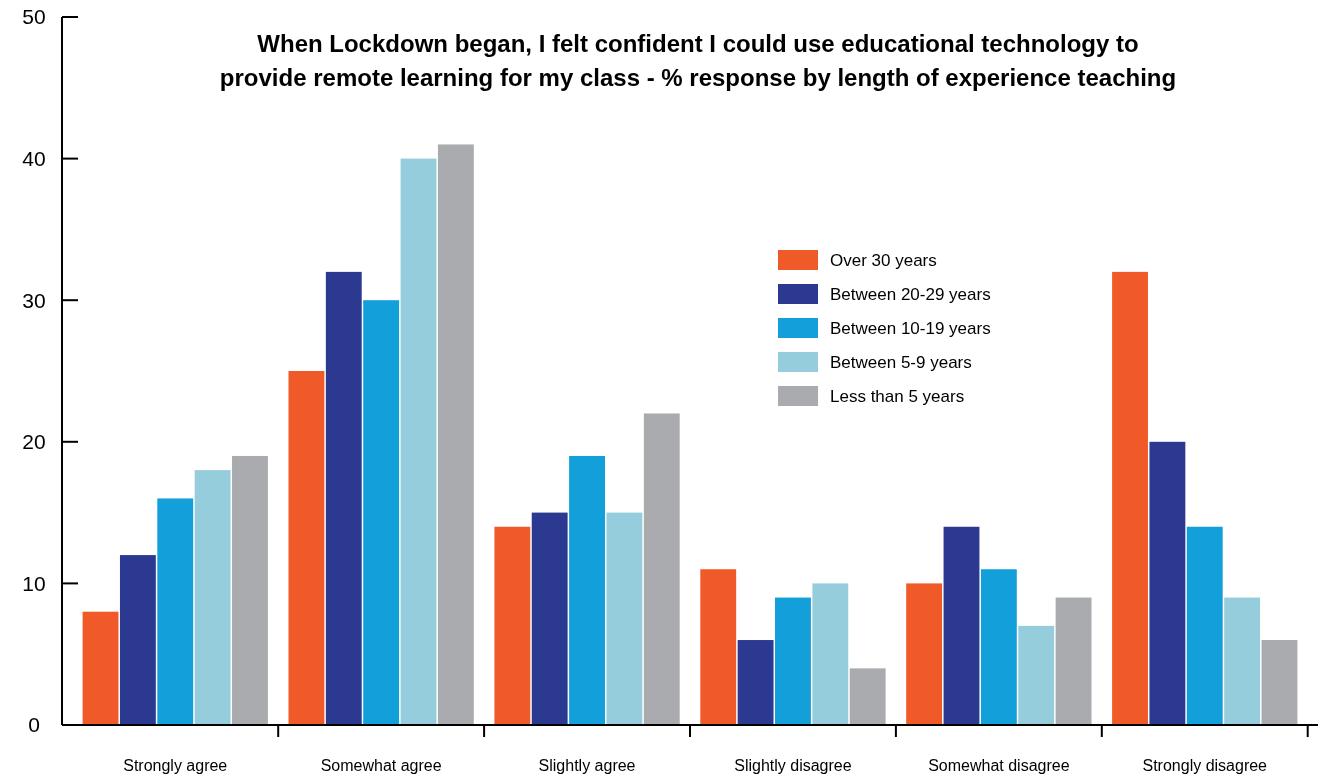 The width and height of the screenshot is (1323, 777). What do you see at coordinates (587, 765) in the screenshot?
I see `x-tick-label: Slightly agree` at bounding box center [587, 765].